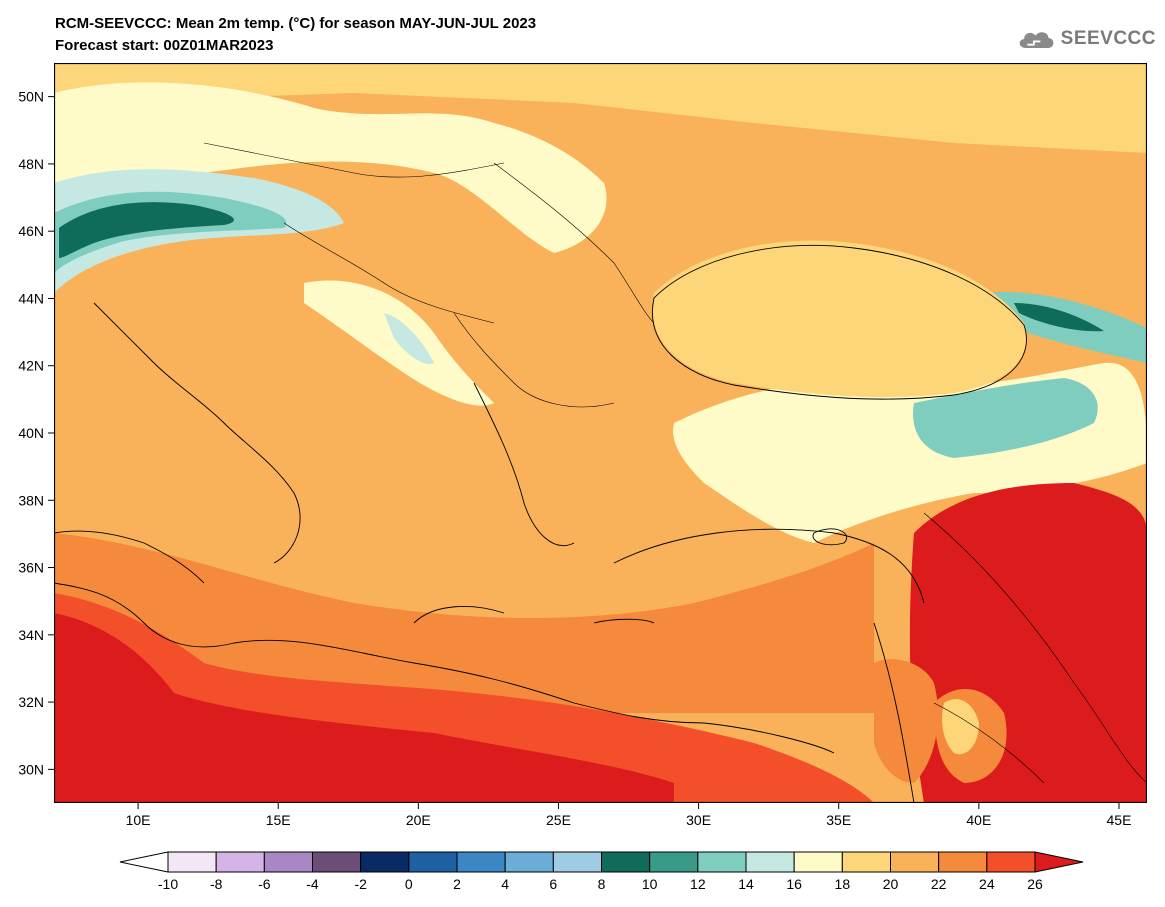 This screenshot has height=907, width=1165. Describe the element at coordinates (418, 820) in the screenshot. I see `lon-tick-label: 20E` at that location.